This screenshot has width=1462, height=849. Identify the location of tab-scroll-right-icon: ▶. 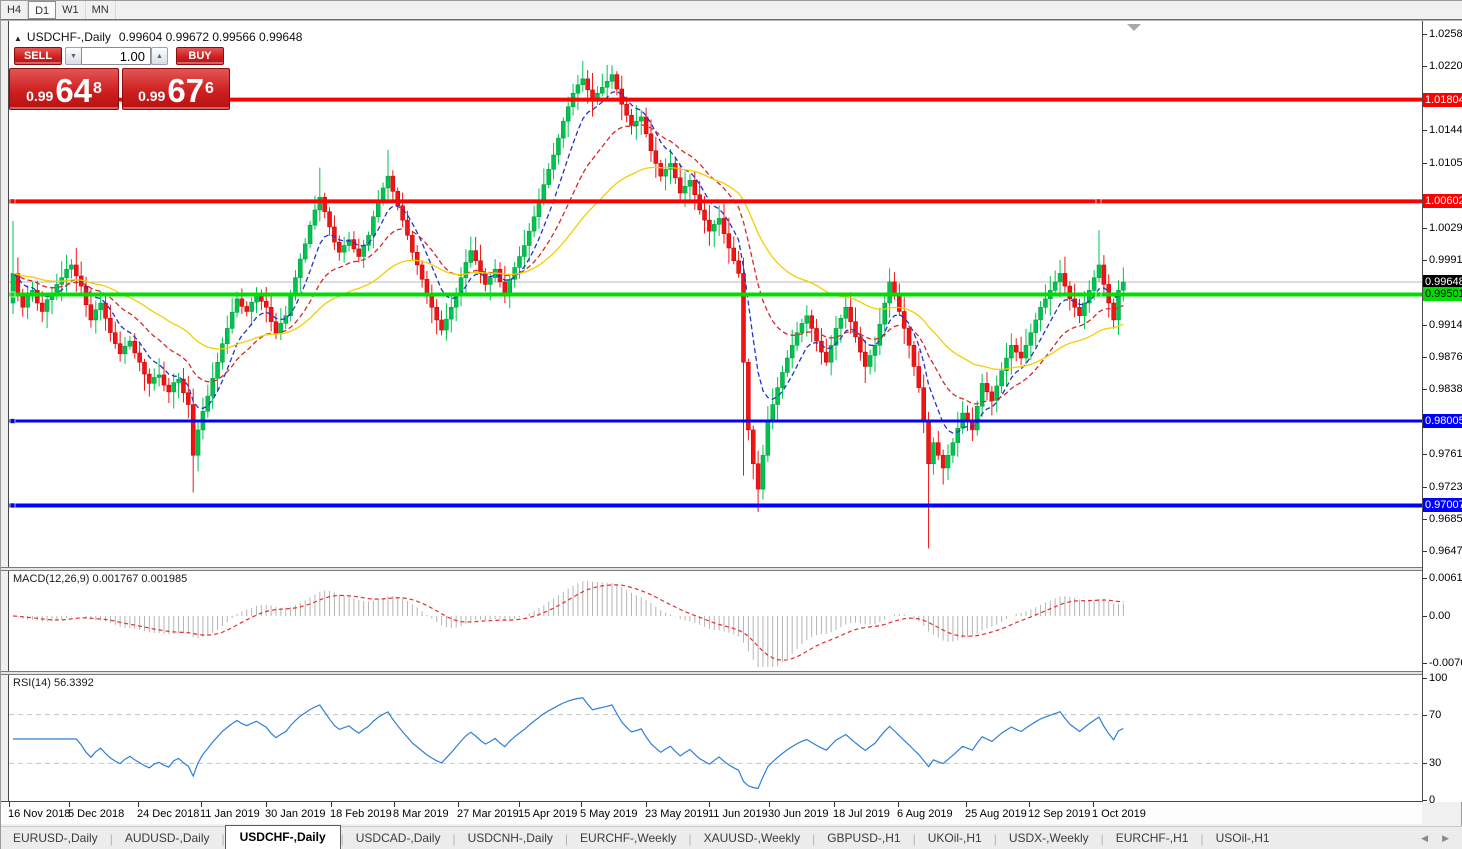
(1445, 838).